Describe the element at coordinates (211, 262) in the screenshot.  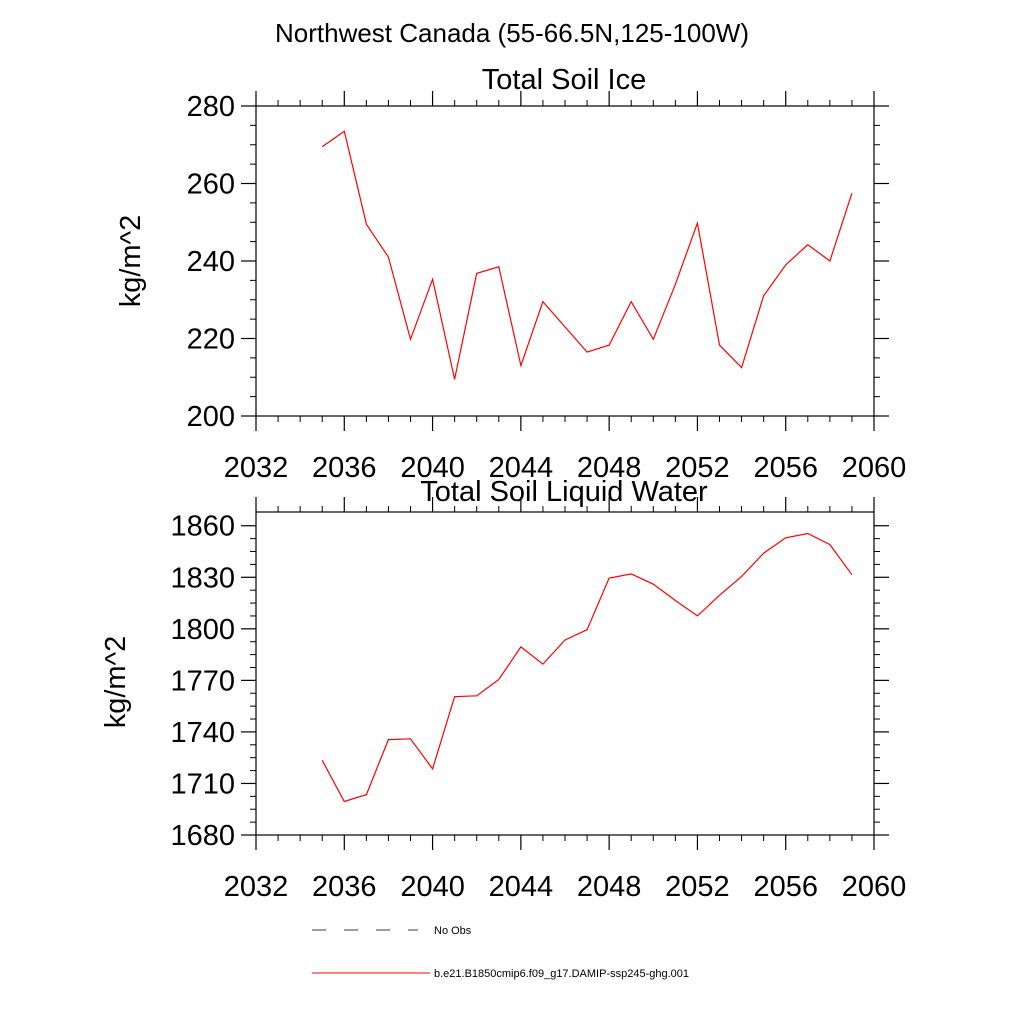
I see `y-tick-label: 240` at that location.